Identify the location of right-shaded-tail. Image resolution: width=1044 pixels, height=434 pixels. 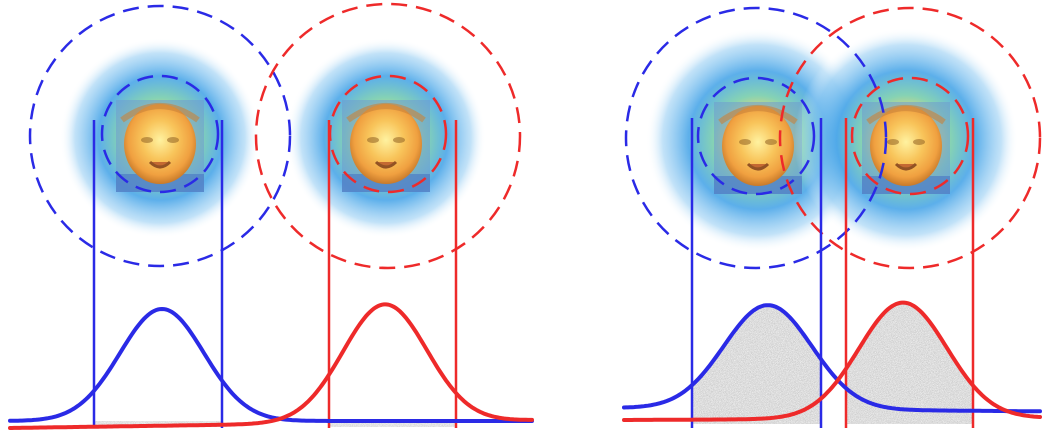
(909, 364).